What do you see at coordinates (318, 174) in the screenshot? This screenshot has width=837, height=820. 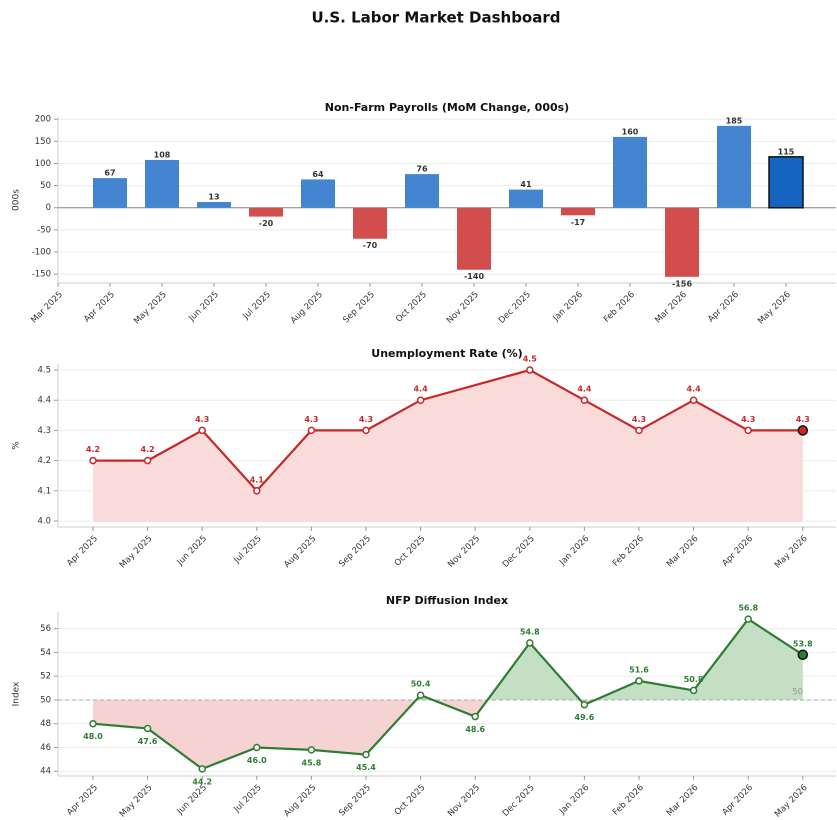 I see `data-label: 64` at bounding box center [318, 174].